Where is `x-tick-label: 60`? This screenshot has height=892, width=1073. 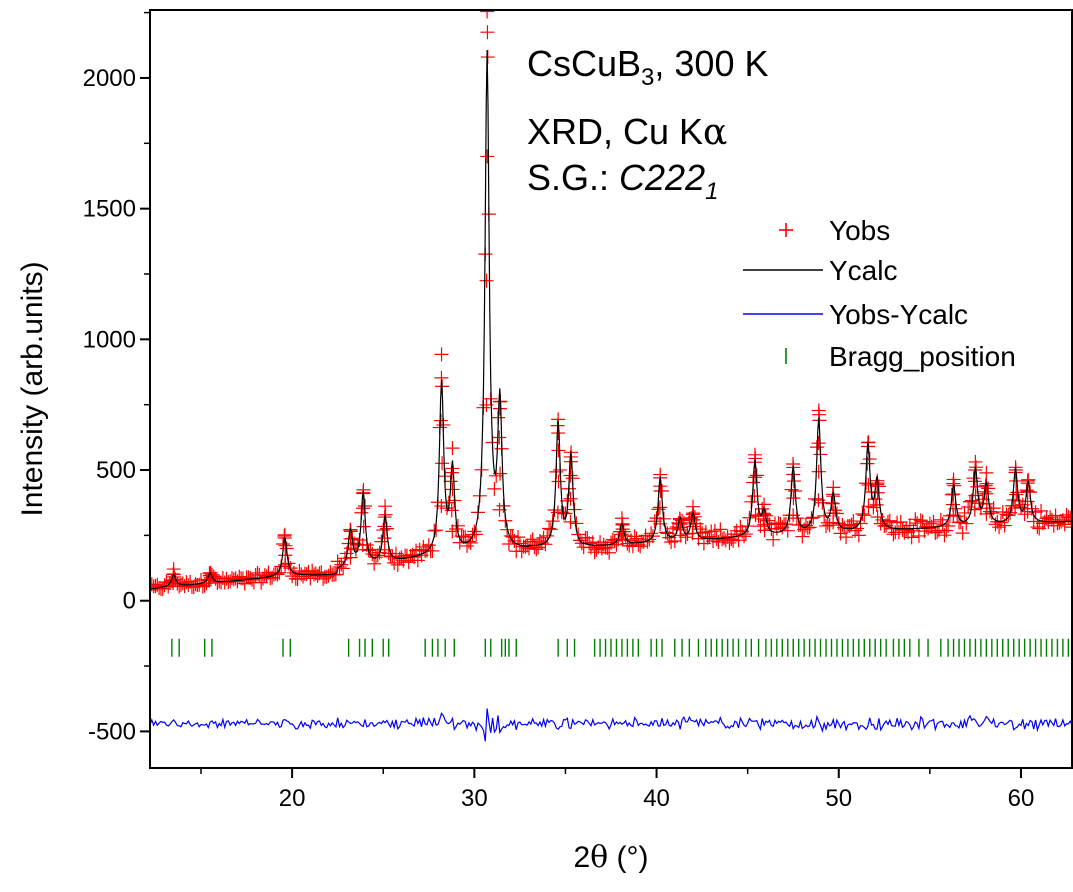 x-tick-label: 60 is located at coordinates (1021, 798).